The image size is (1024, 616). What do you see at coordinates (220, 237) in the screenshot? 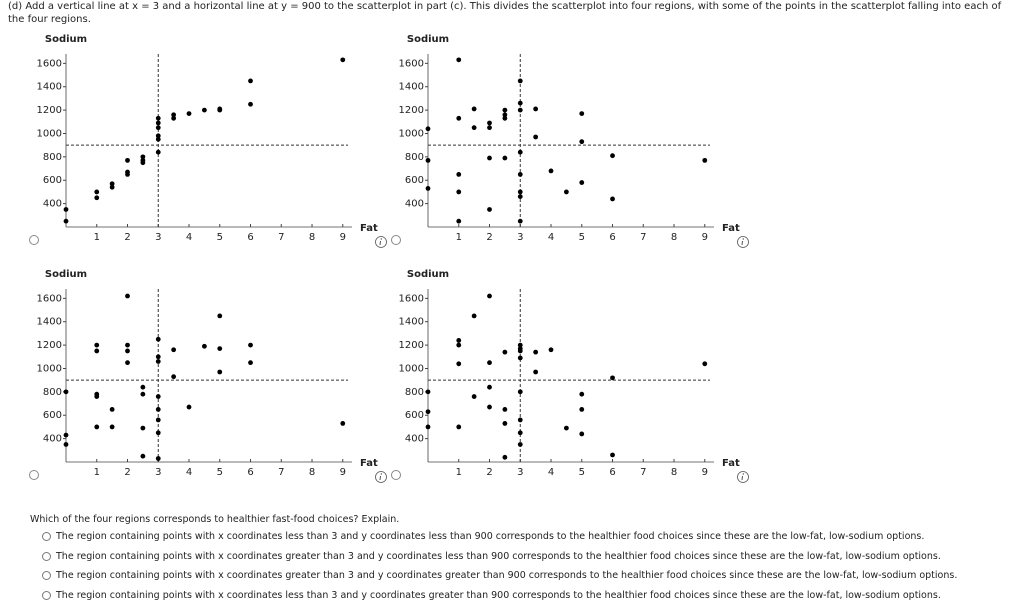
I see `x-tick-label: 5` at bounding box center [220, 237].